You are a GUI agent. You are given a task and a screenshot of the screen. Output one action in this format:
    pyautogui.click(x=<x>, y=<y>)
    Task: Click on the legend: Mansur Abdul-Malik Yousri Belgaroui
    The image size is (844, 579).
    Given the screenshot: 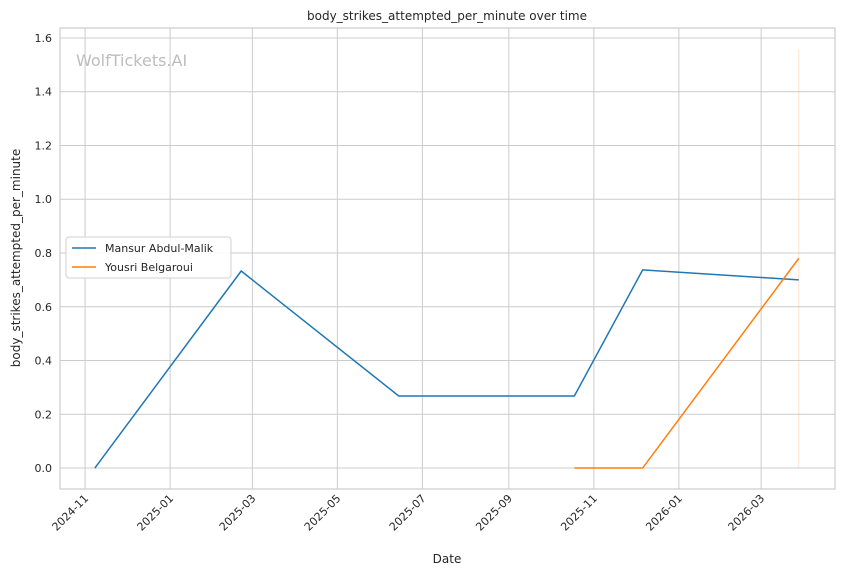 What is the action you would take?
    pyautogui.click(x=148, y=257)
    